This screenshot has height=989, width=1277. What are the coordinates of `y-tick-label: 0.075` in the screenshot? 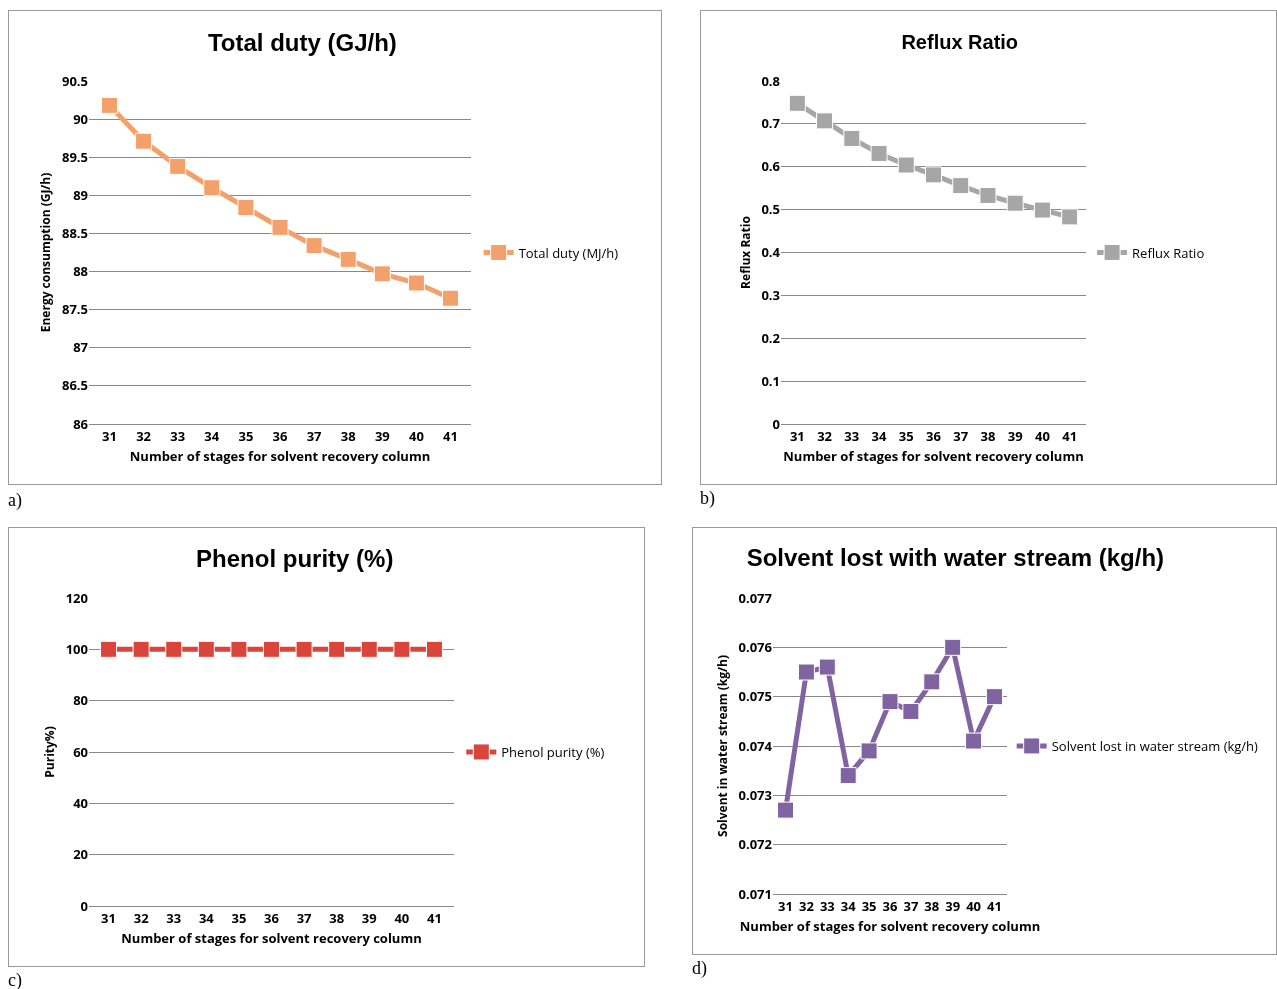 It's located at (755, 696).